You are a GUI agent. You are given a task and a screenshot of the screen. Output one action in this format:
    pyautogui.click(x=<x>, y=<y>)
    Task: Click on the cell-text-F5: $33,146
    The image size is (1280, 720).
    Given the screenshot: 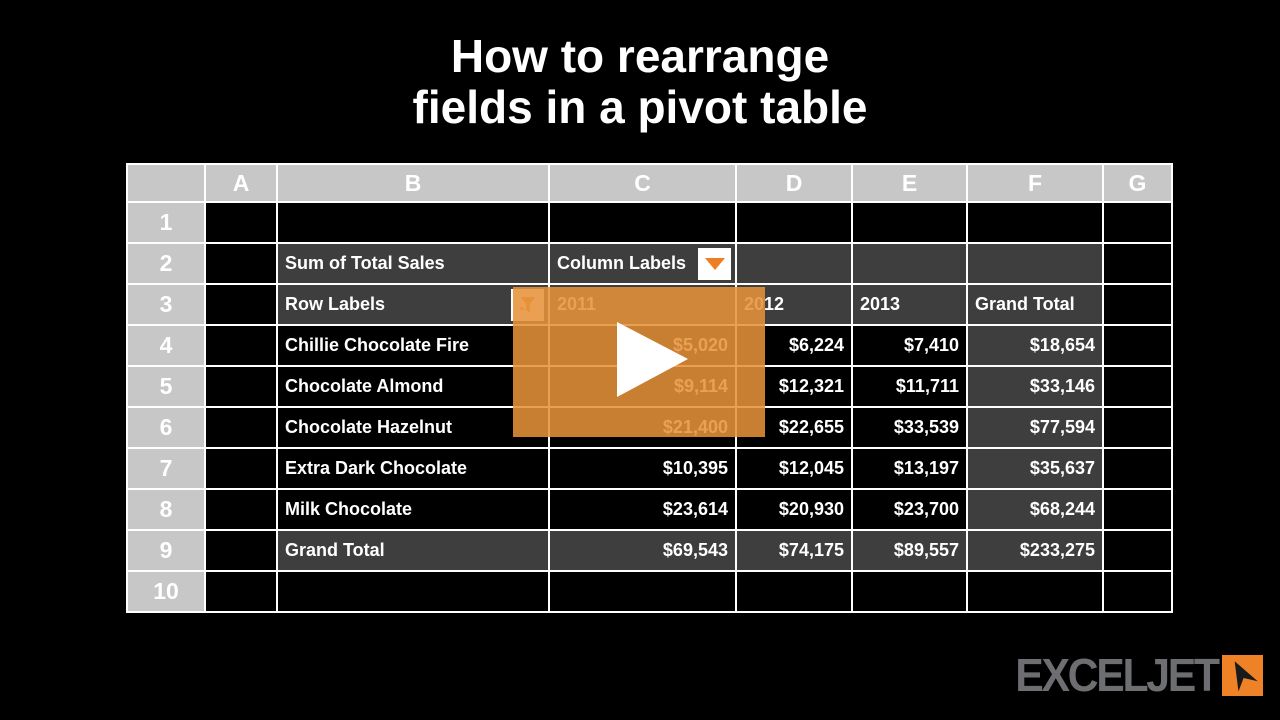 What is the action you would take?
    pyautogui.click(x=1062, y=386)
    